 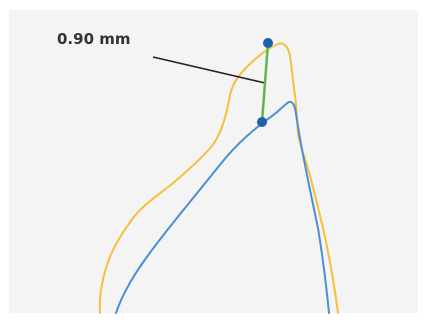 I want to click on leader-line, so click(x=209, y=70).